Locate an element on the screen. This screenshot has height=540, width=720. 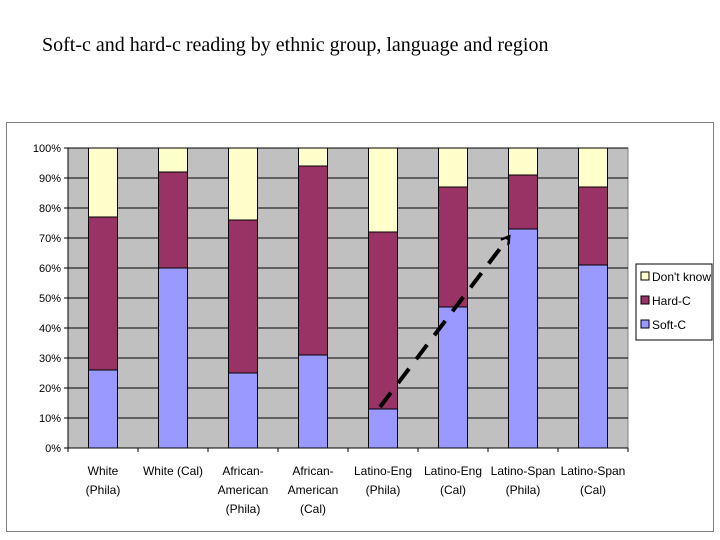
legend-entry-label: Don't know is located at coordinates (681, 277).